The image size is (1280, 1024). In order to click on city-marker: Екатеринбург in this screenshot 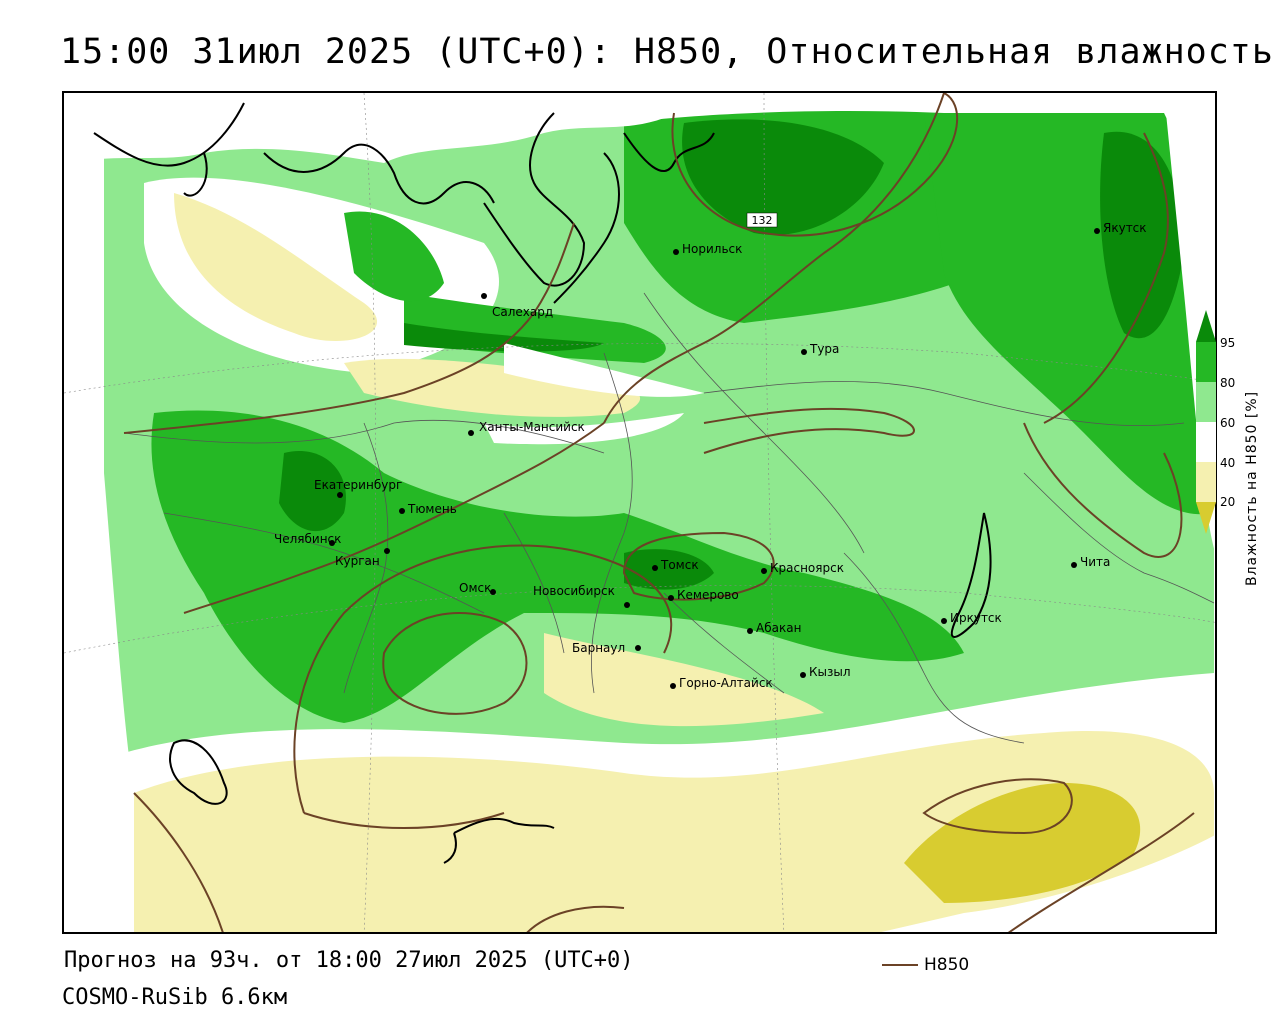, I will do `click(358, 488)`.